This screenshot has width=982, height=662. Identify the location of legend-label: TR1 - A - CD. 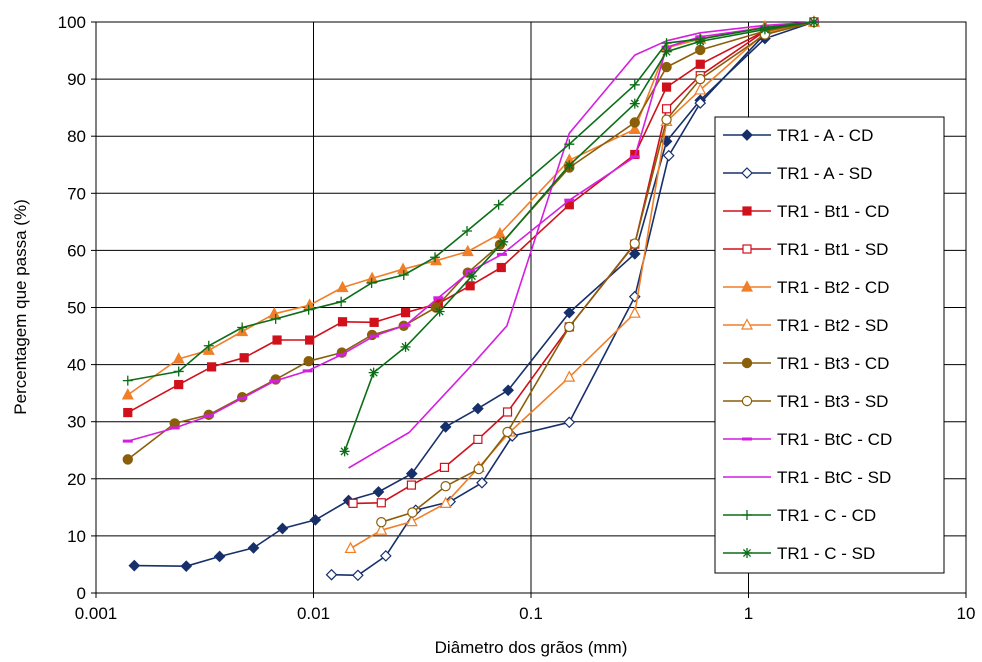
(825, 135).